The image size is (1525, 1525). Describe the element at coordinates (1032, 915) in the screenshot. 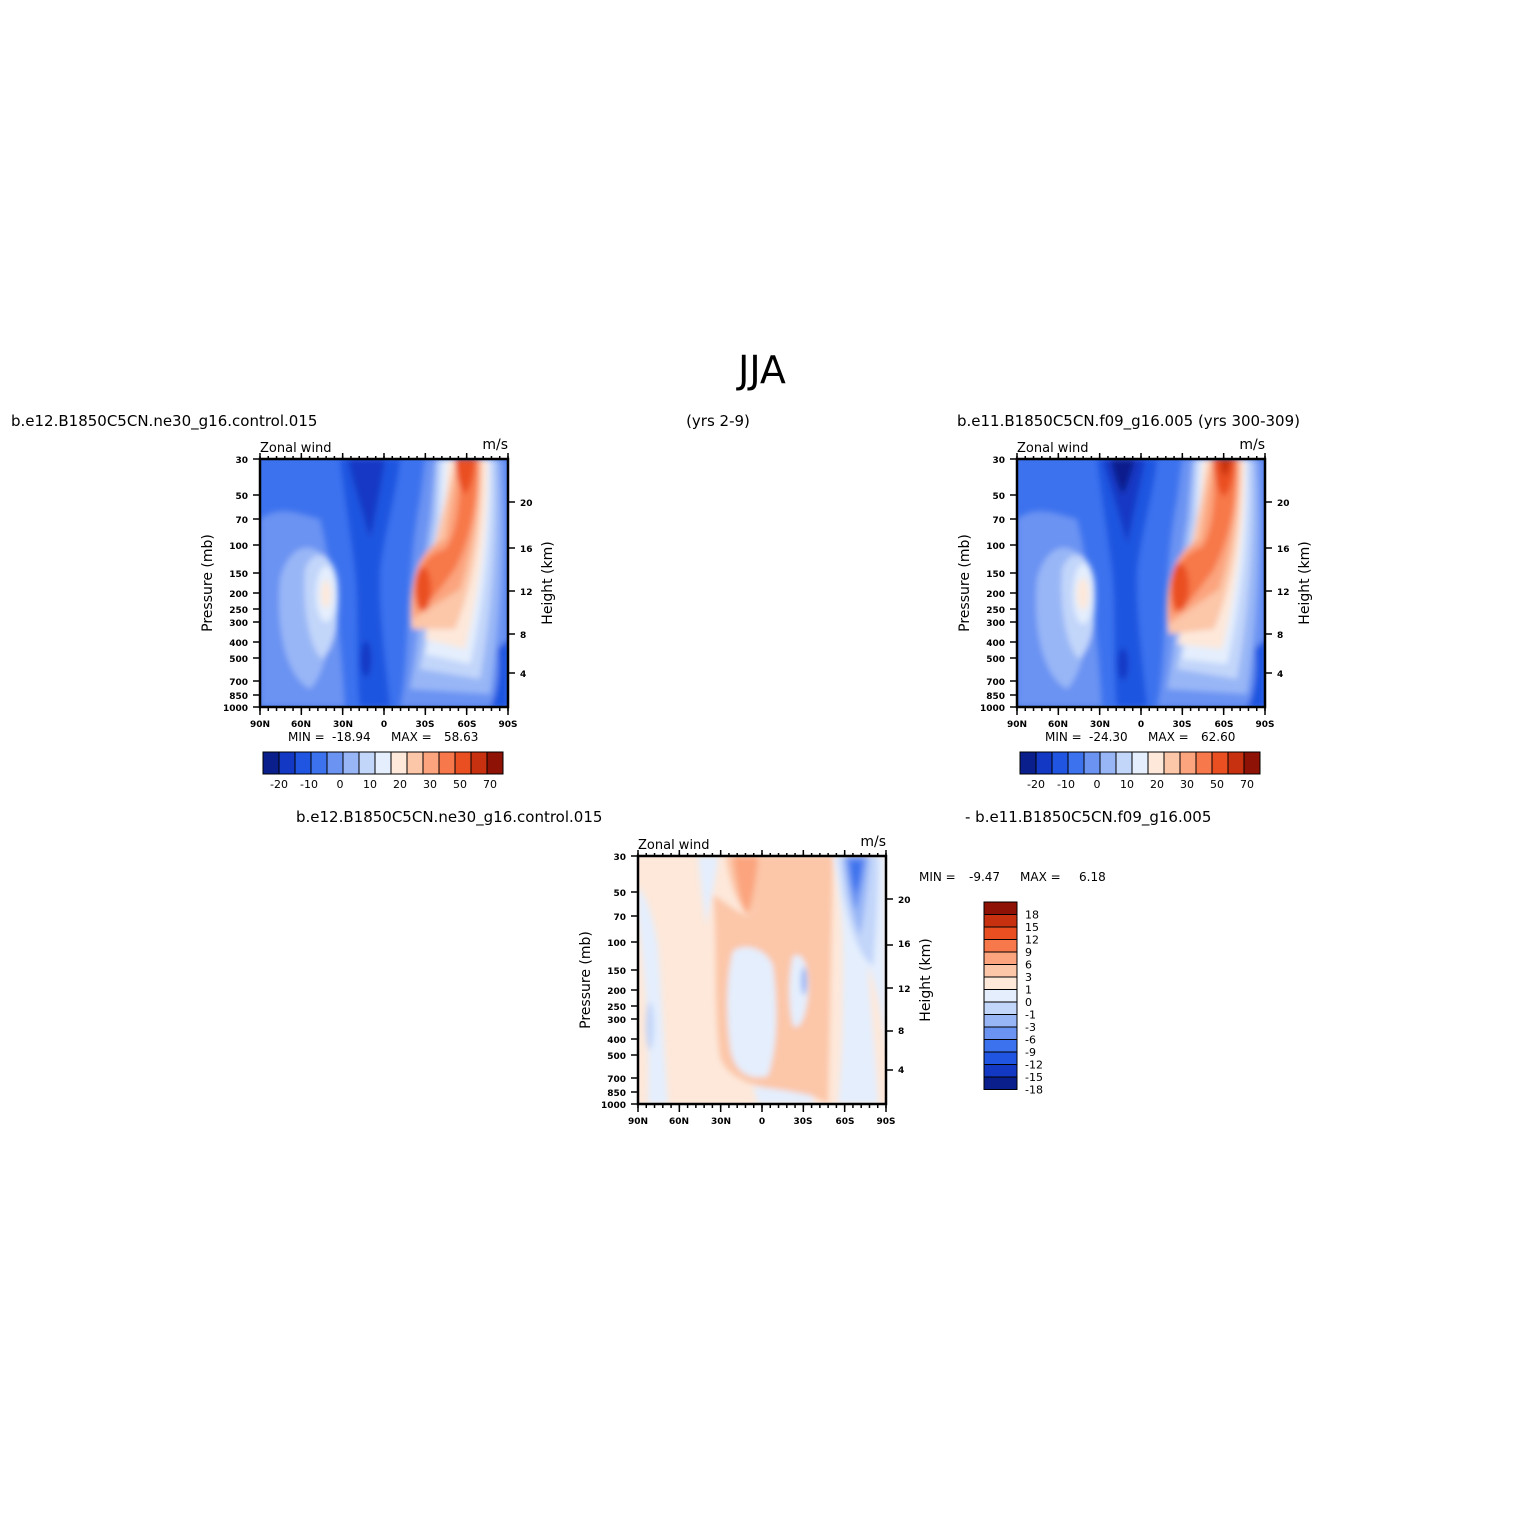

I see `colorbar-label: 18` at that location.